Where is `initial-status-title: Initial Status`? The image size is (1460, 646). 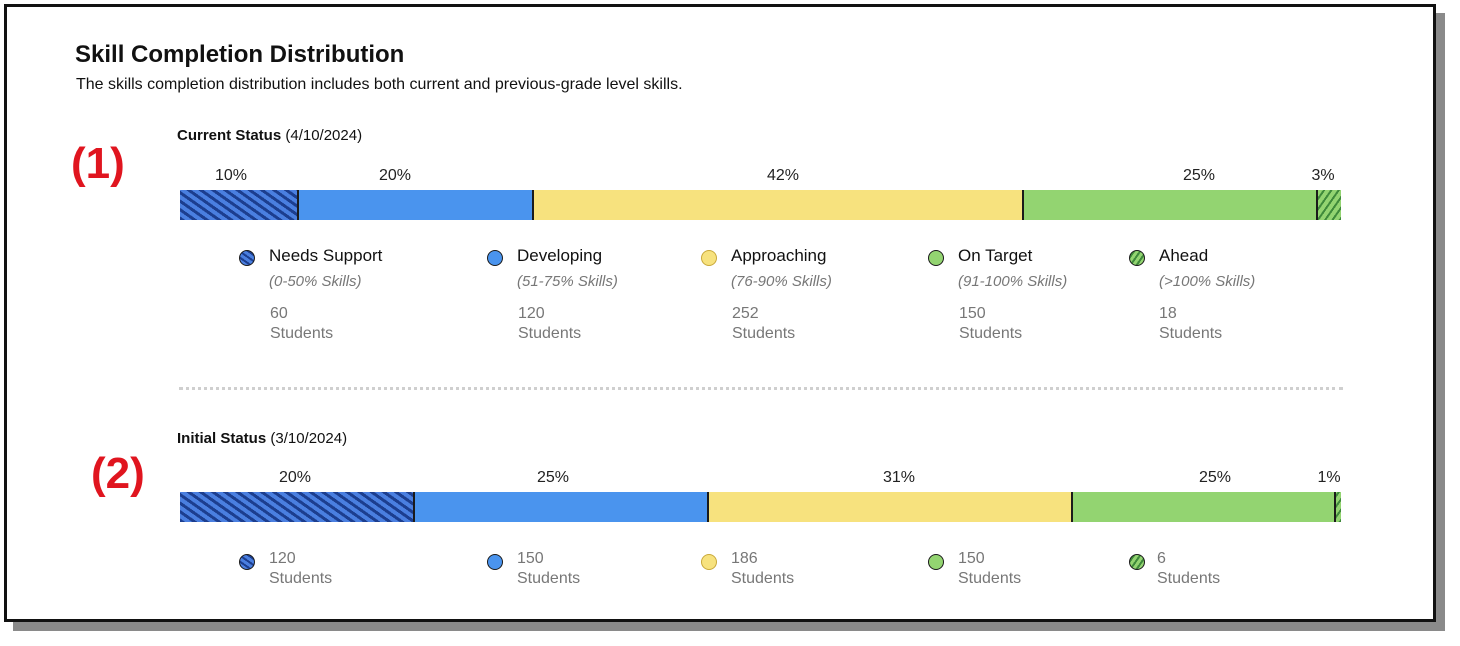 initial-status-title: Initial Status is located at coordinates (222, 438).